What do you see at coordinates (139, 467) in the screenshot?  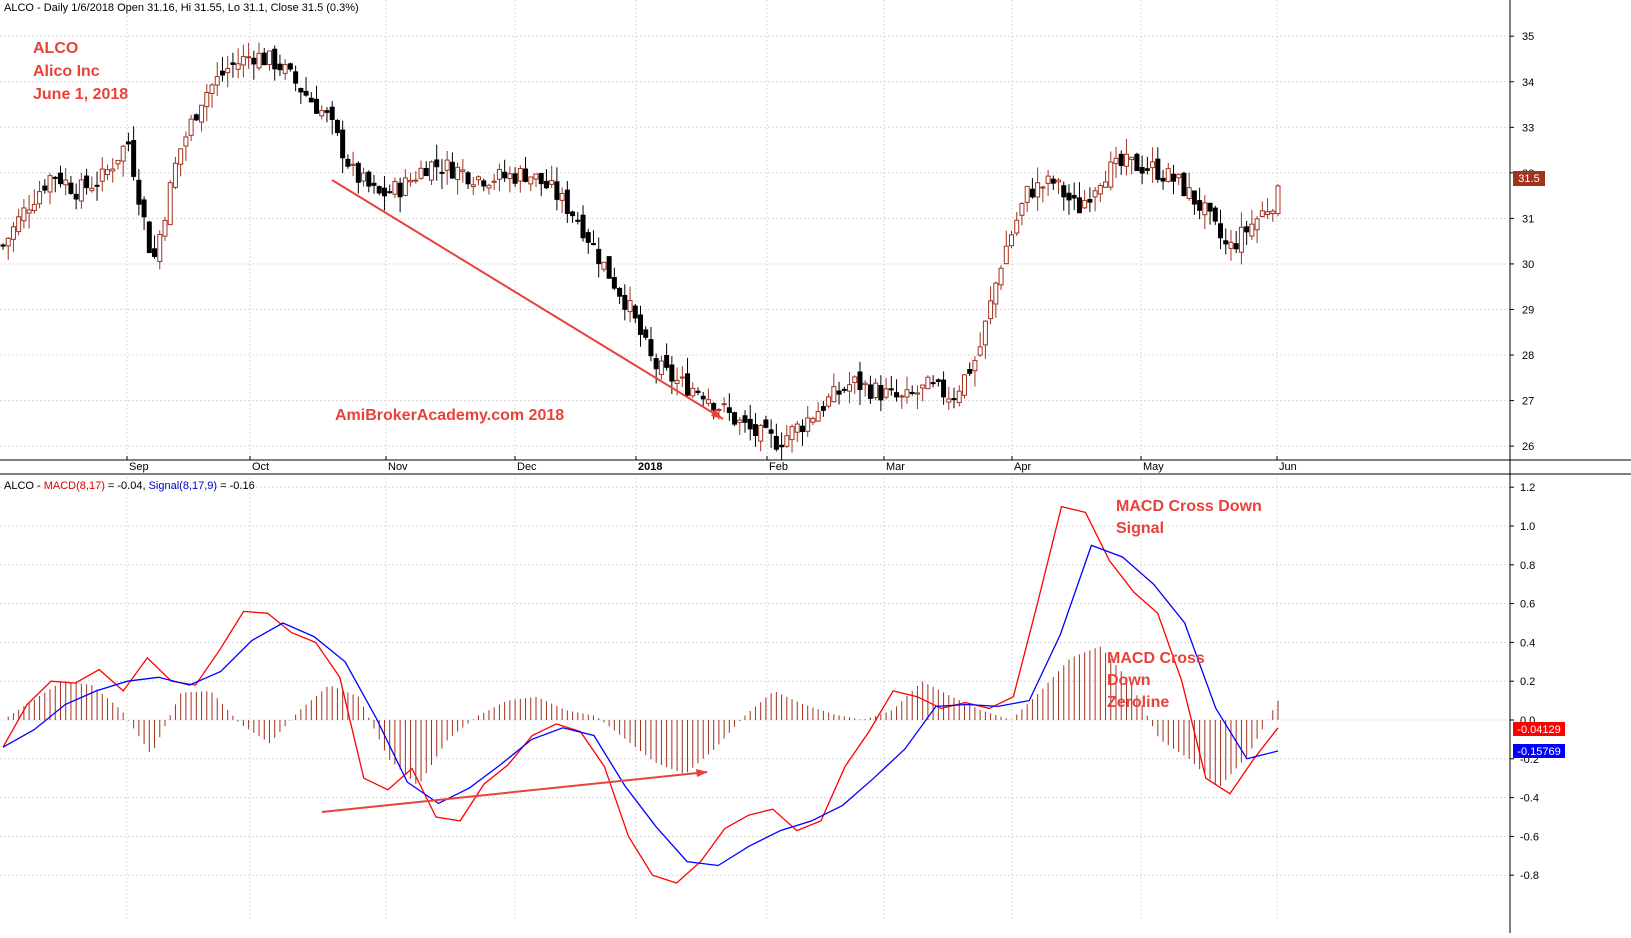 I see `x-tick-label: Sep` at bounding box center [139, 467].